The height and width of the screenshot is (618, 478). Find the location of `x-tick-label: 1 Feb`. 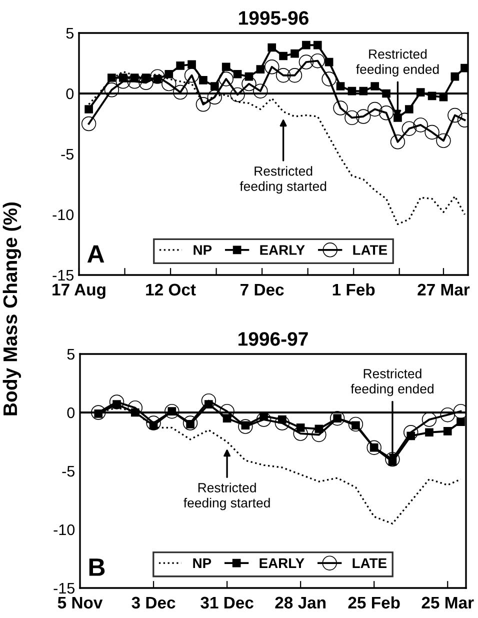

x-tick-label: 1 Feb is located at coordinates (353, 289).